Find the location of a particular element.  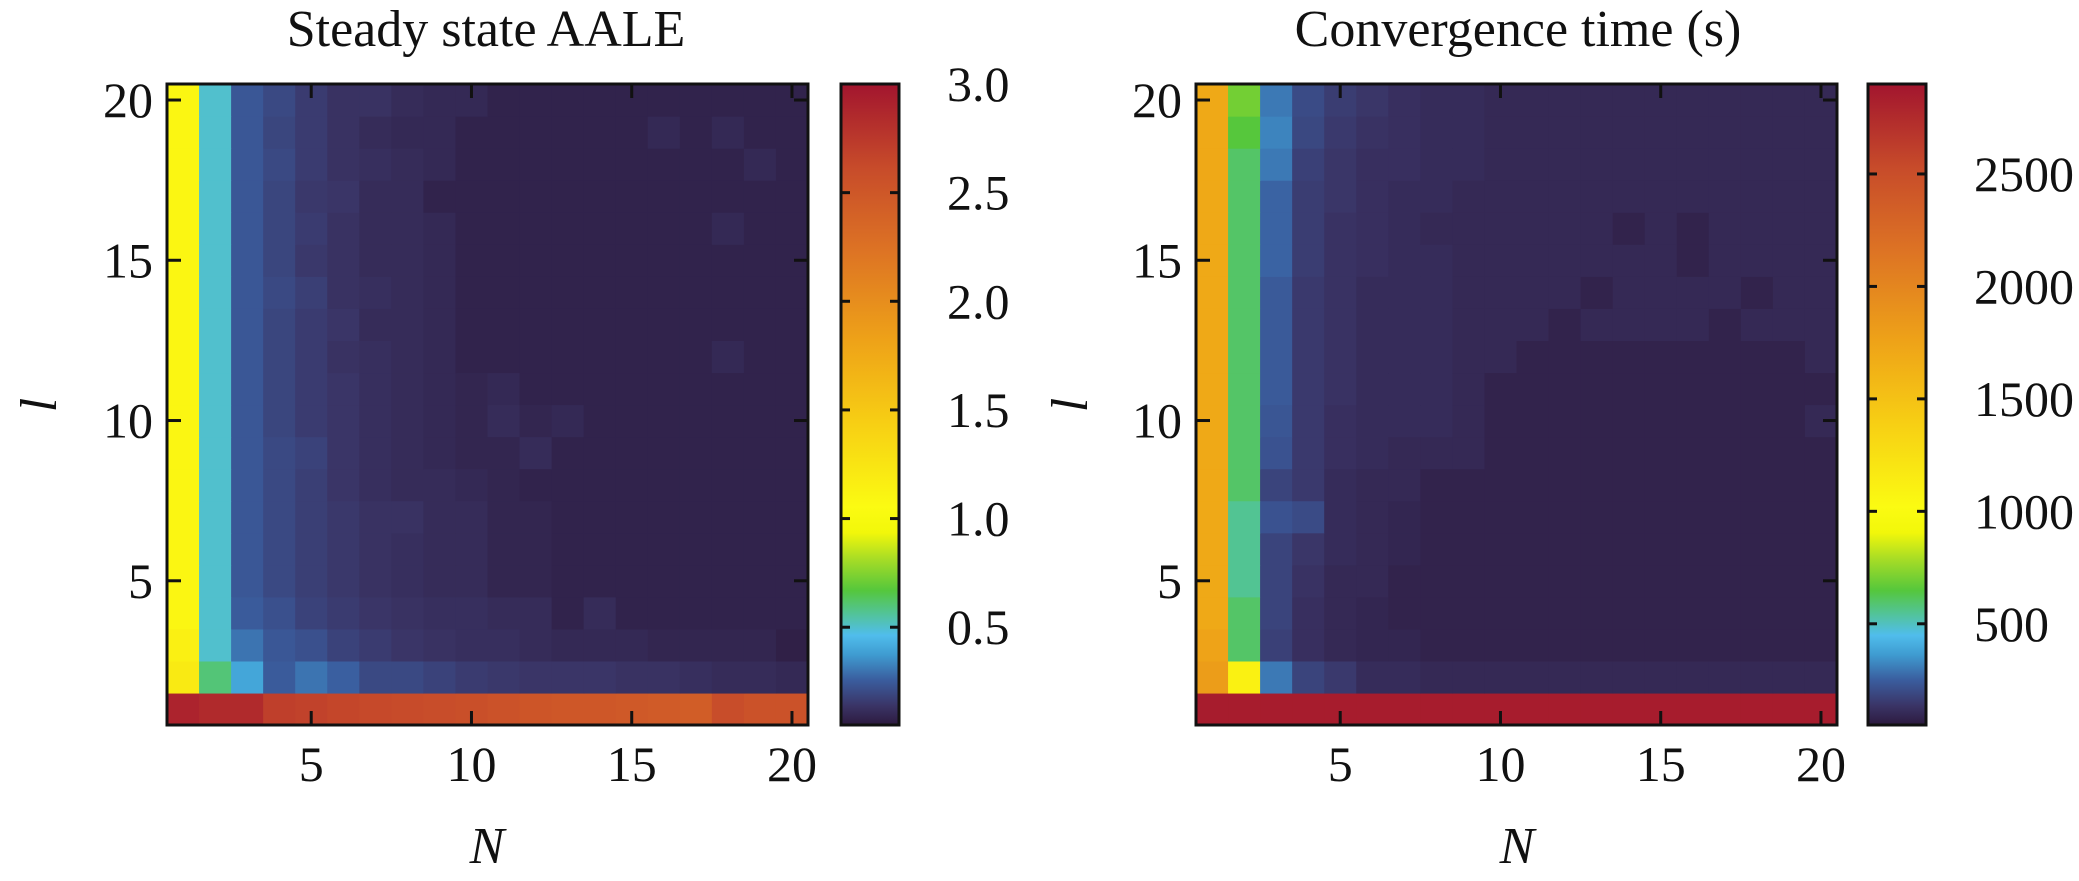

colorbar-frame is located at coordinates (1897, 404).